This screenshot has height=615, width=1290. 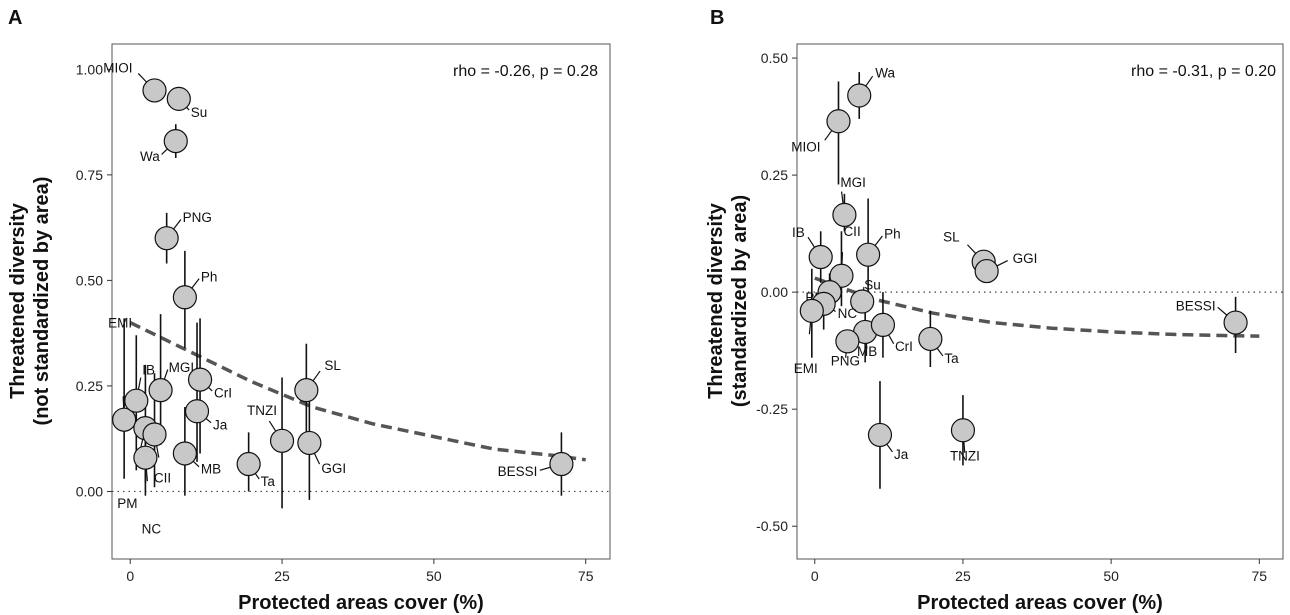 What do you see at coordinates (164, 151) in the screenshot?
I see `leader-a-wa` at bounding box center [164, 151].